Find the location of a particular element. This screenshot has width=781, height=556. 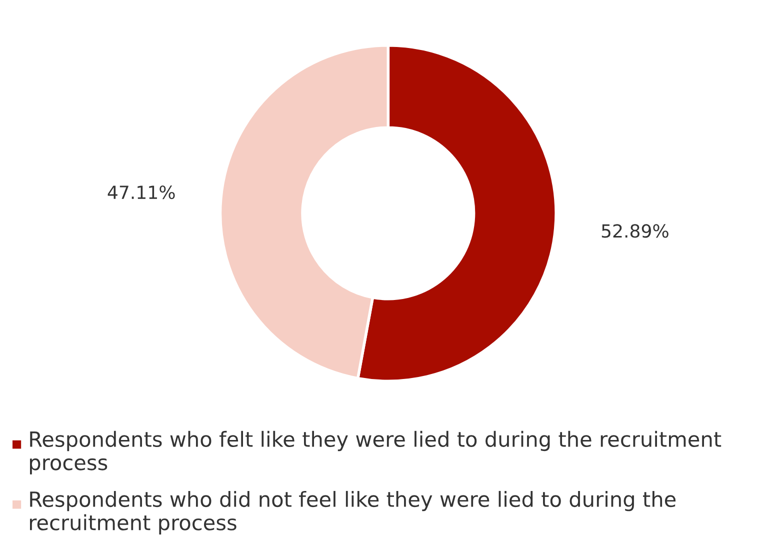

legend-label: Respondents who felt like they were lied to during the recruitment process is located at coordinates (376, 452).